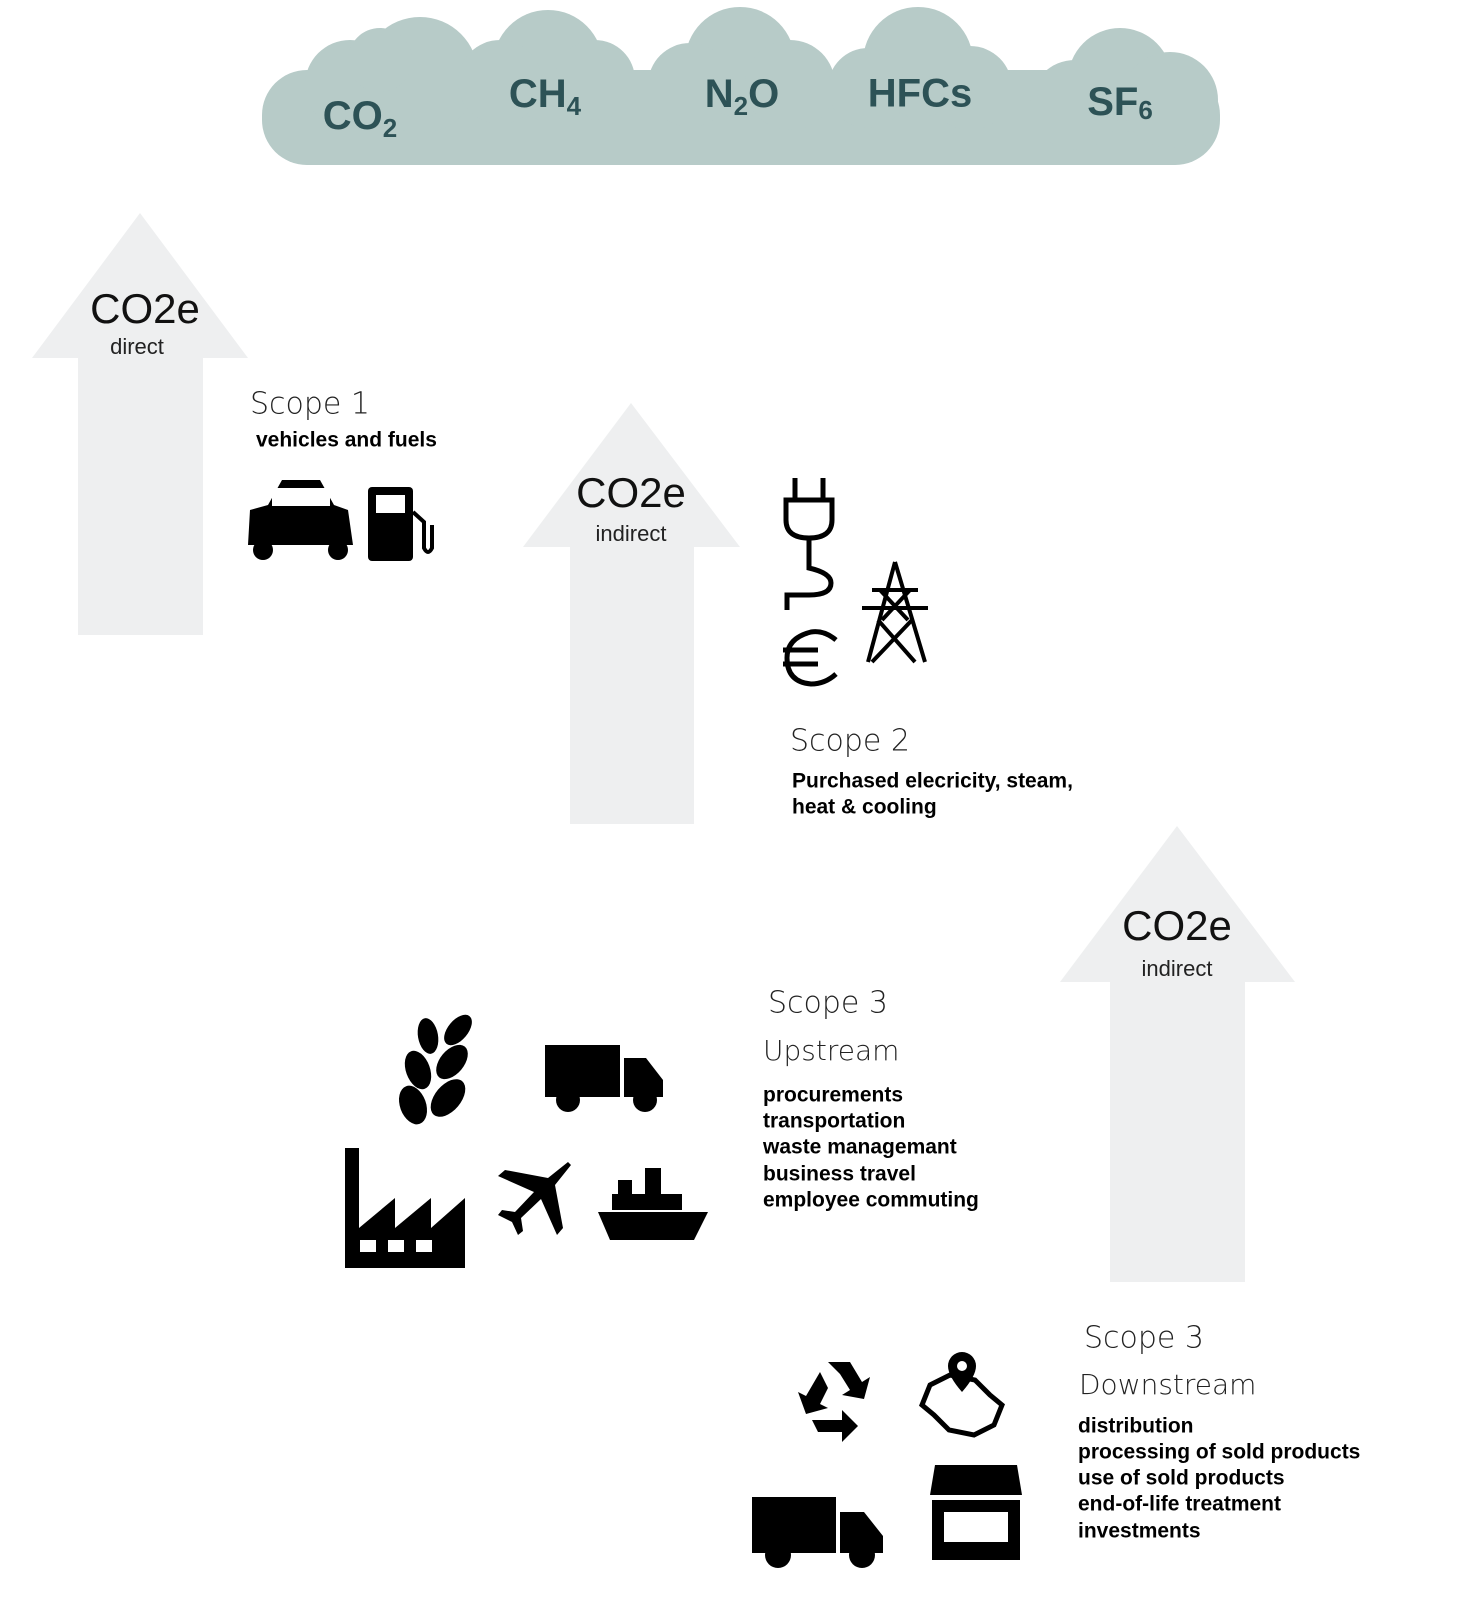 Image resolution: width=1461 pixels, height=1603 pixels. Describe the element at coordinates (809, 544) in the screenshot. I see `plug-icon` at that location.